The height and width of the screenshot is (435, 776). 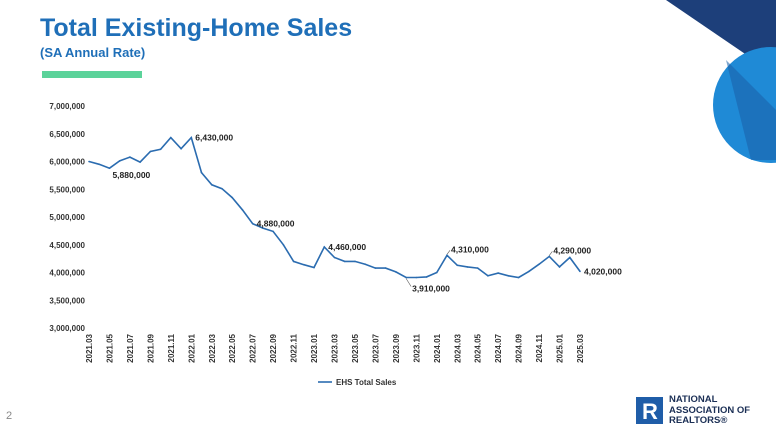 What do you see at coordinates (294, 347) in the screenshot?
I see `x-tick-label: 2022.11` at bounding box center [294, 347].